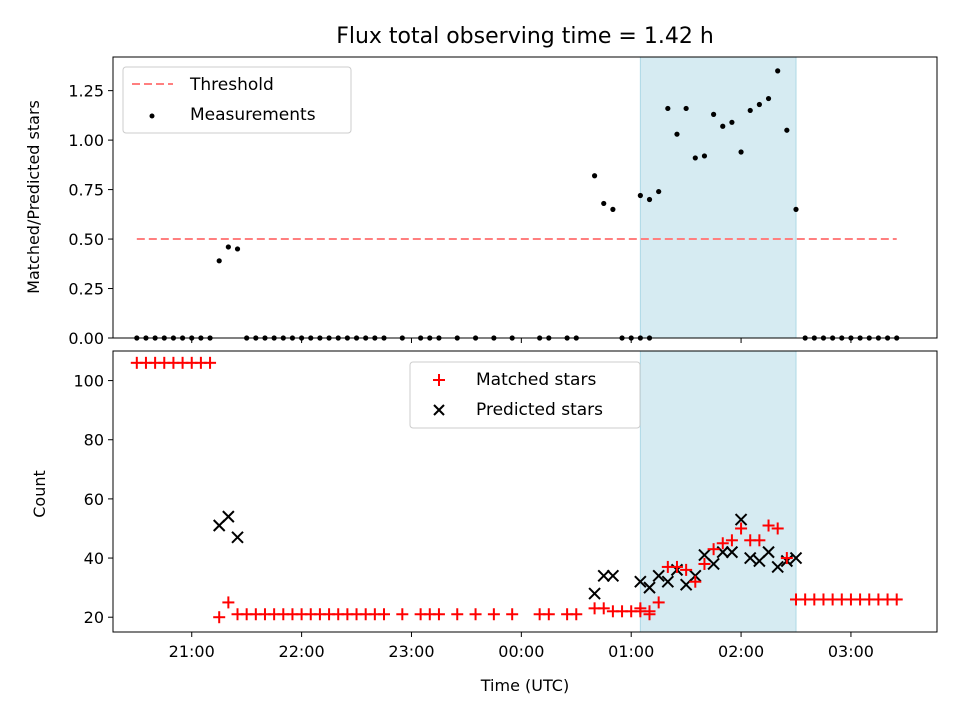 The height and width of the screenshot is (720, 960). I want to click on top-legend: Threshold Measurements, so click(237, 100).